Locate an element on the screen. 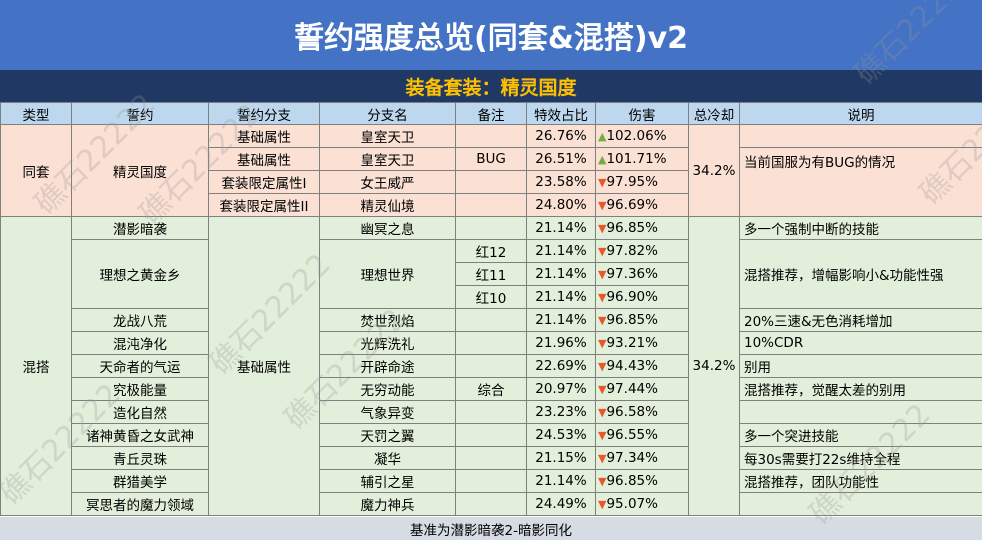 The image size is (982, 540). damage-cell: ▼97.95% is located at coordinates (642, 182).